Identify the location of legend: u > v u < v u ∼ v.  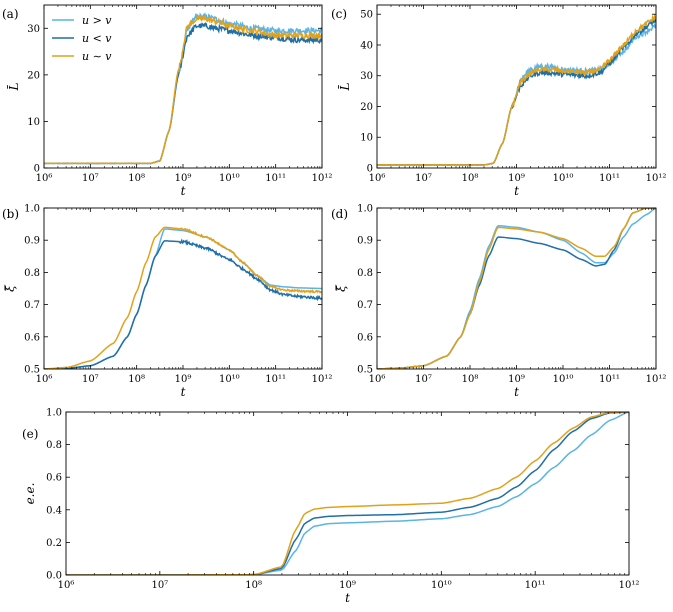
(82, 38).